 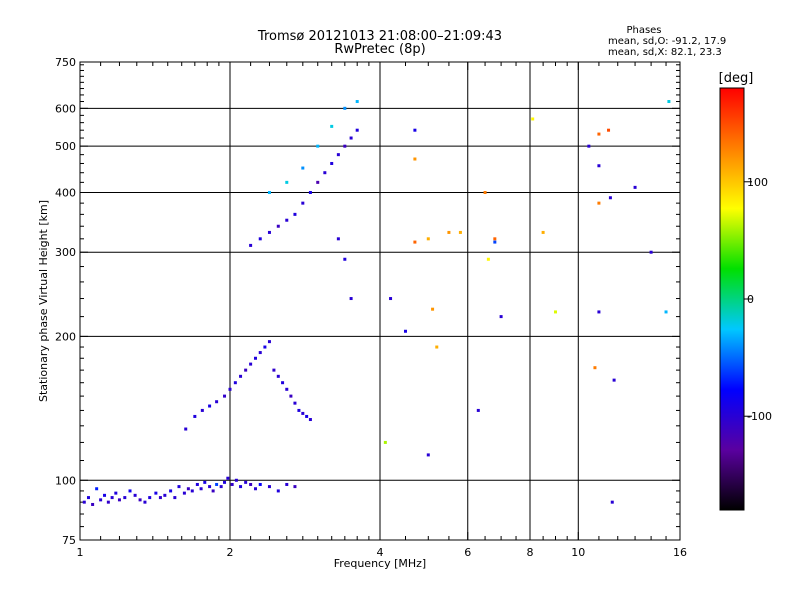 What do you see at coordinates (230, 552) in the screenshot?
I see `x-tick-label: 2` at bounding box center [230, 552].